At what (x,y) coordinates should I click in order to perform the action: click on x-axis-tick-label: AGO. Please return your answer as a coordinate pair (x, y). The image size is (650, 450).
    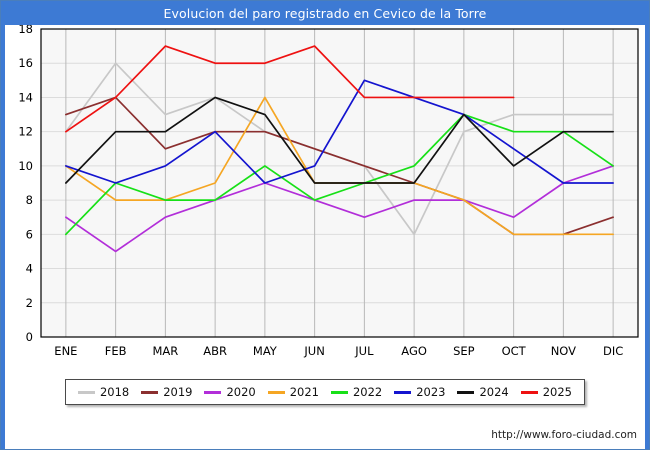
    Looking at the image, I should click on (414, 351).